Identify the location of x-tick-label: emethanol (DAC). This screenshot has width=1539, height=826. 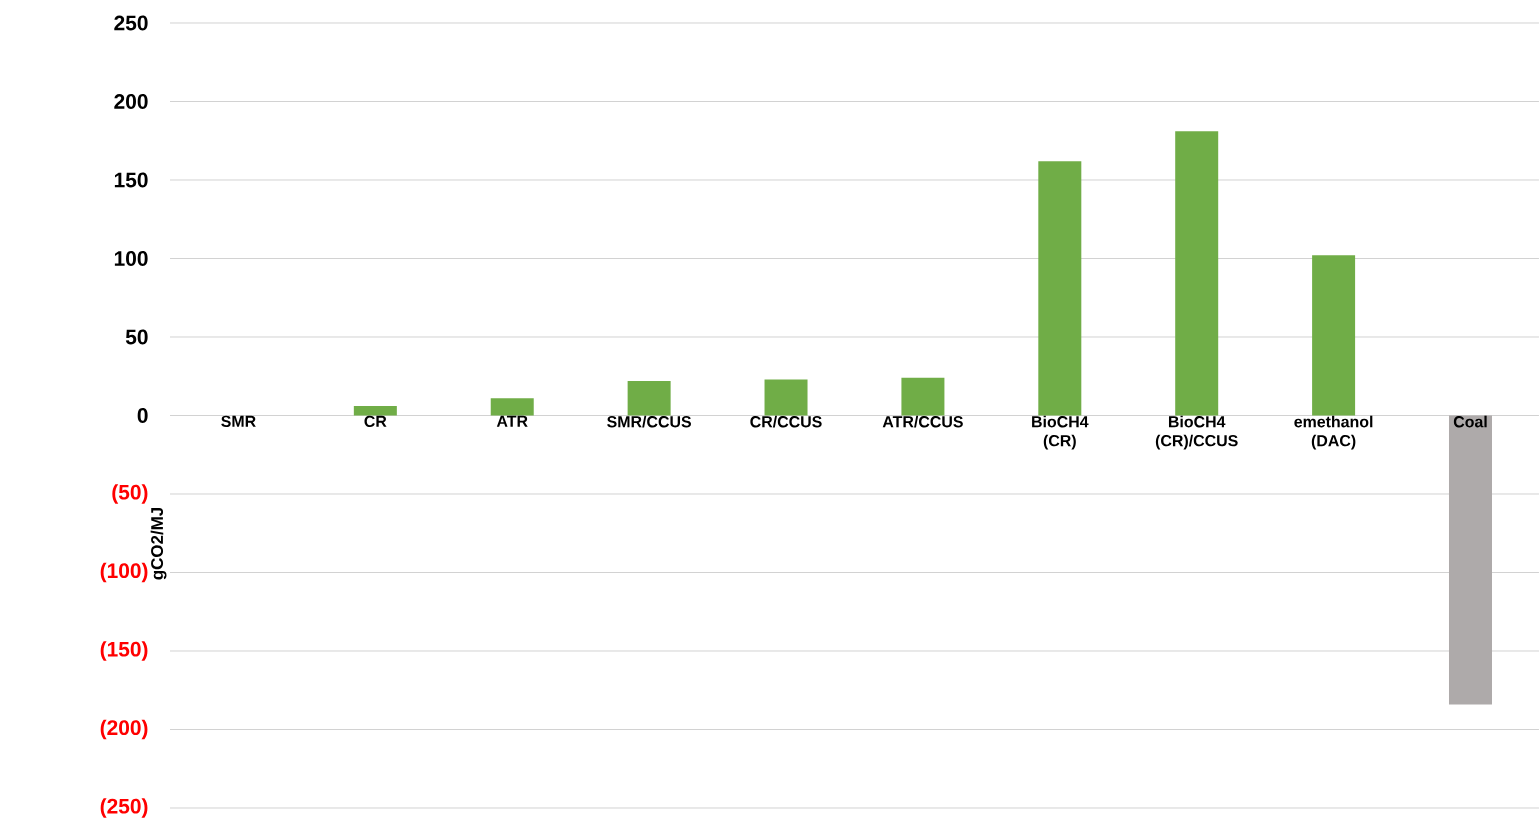
(1333, 432).